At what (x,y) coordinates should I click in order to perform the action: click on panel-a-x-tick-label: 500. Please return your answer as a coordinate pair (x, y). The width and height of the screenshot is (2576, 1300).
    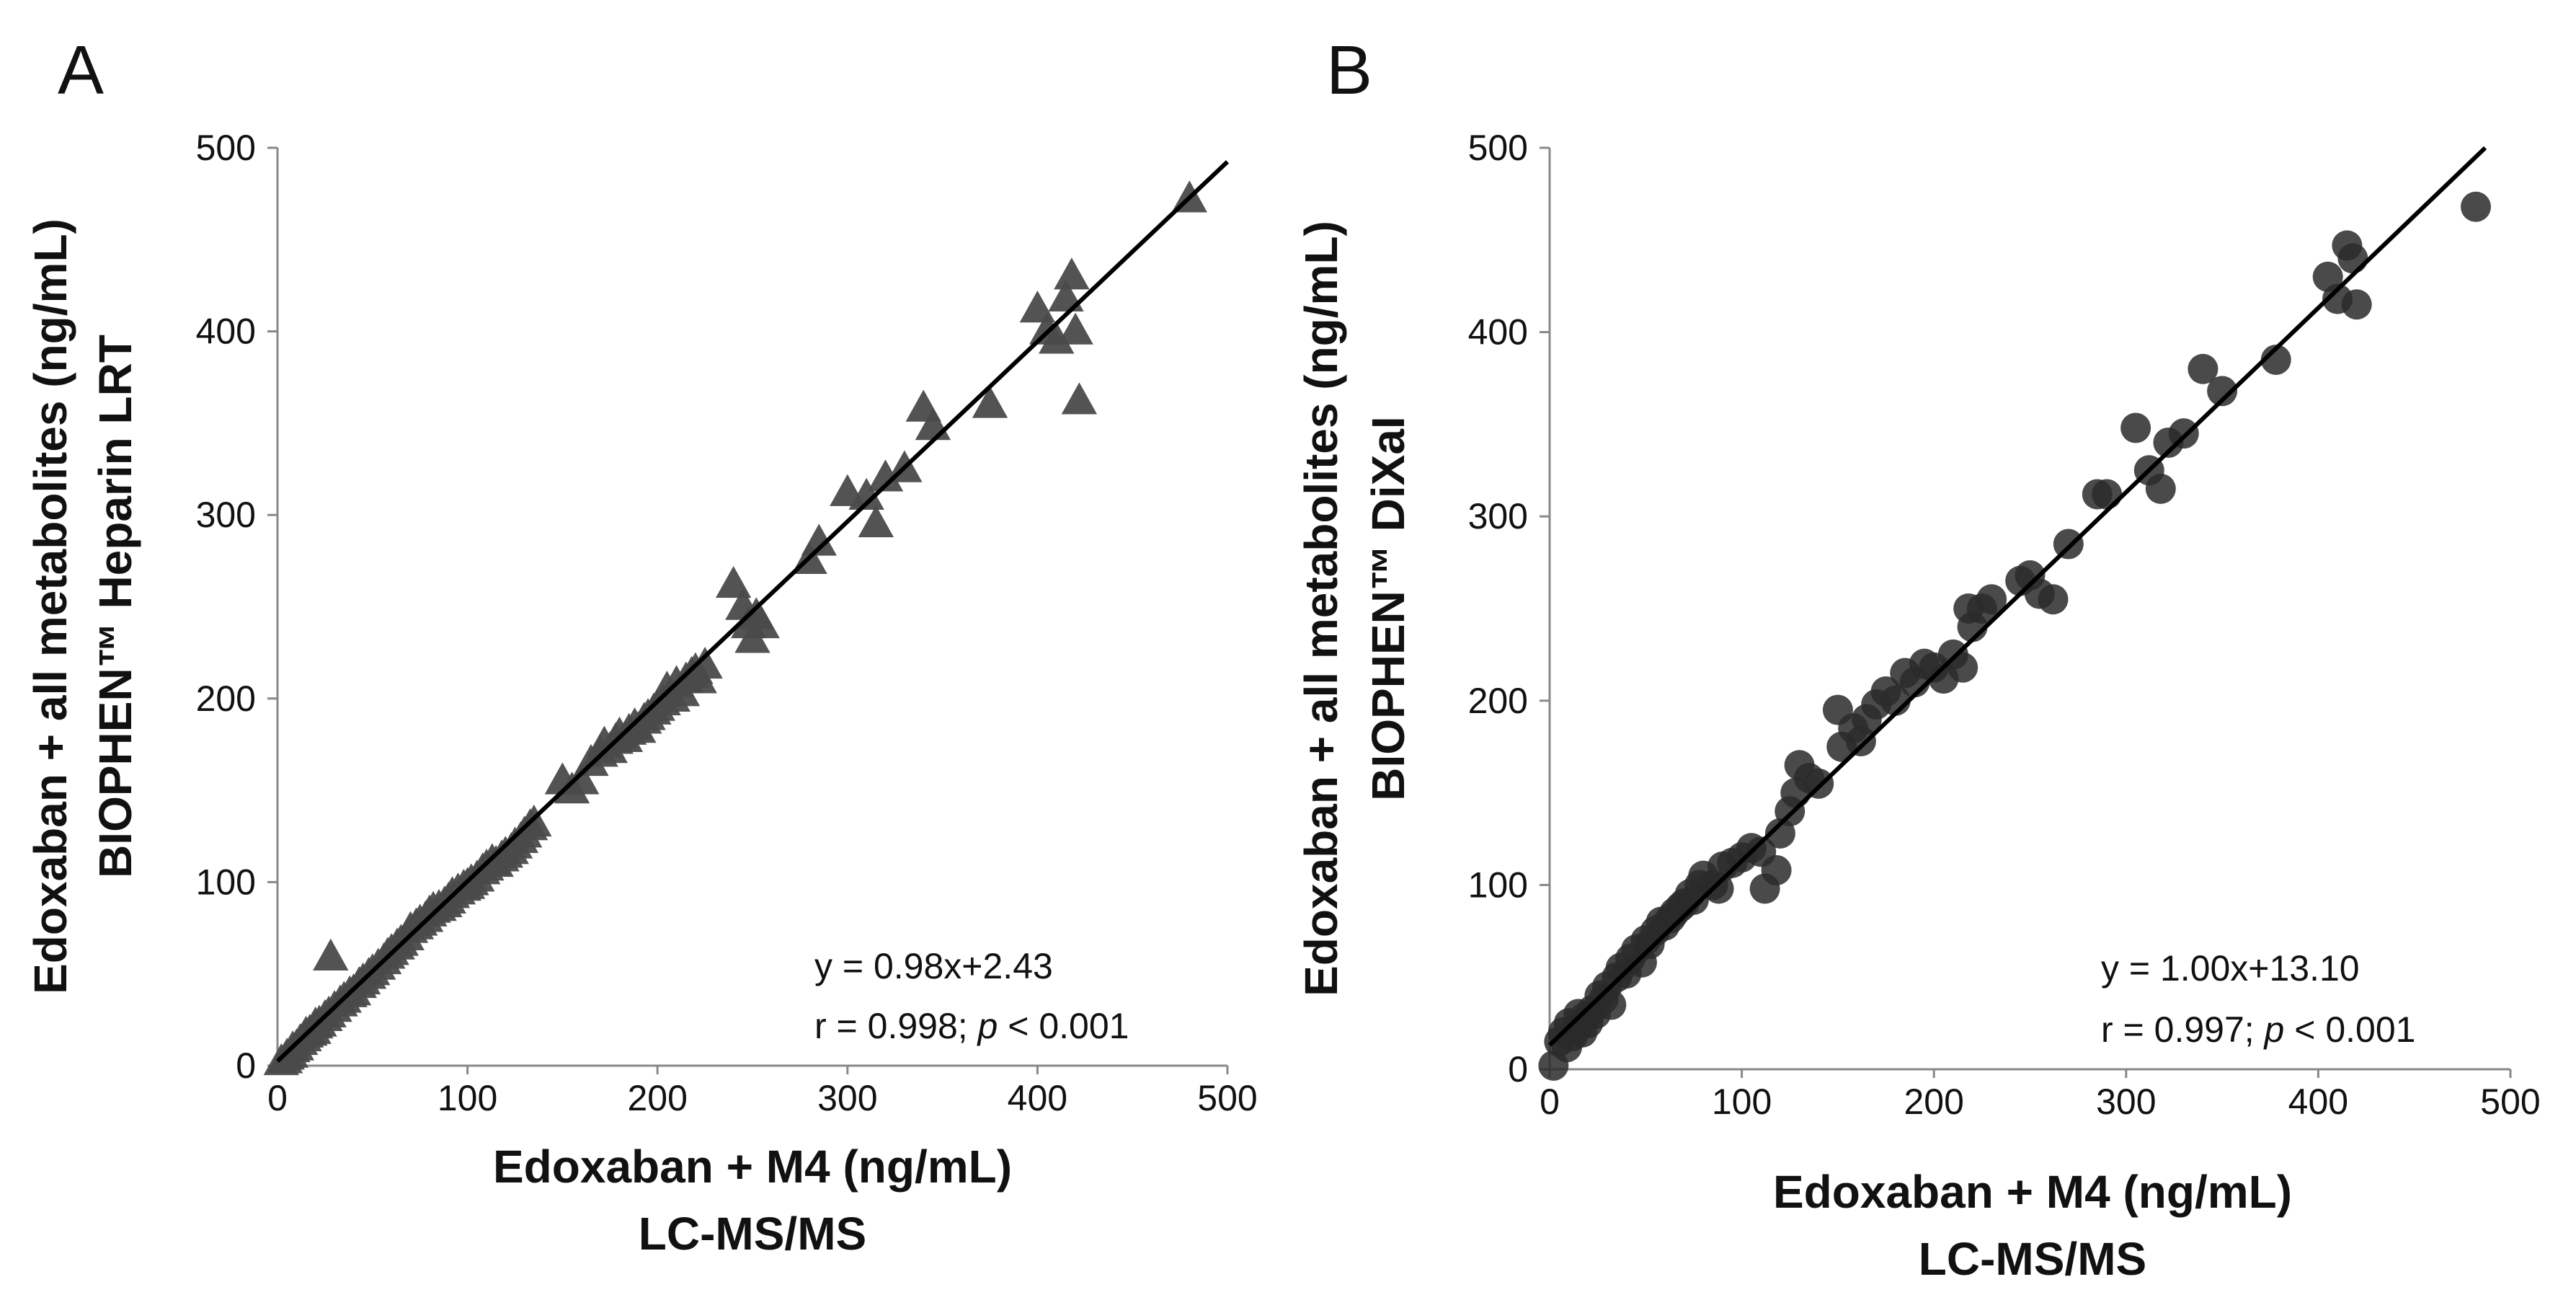
    Looking at the image, I should click on (1227, 1098).